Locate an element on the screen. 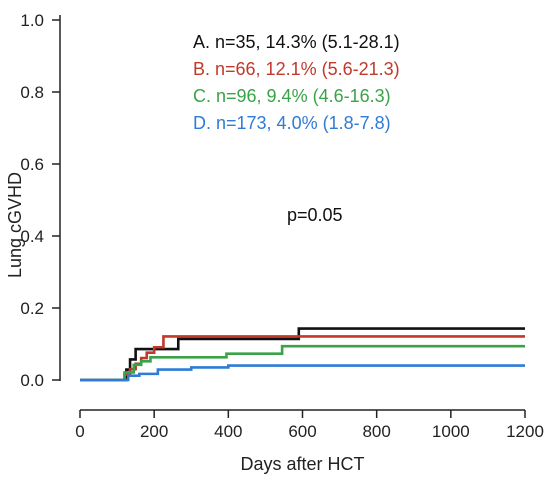 The width and height of the screenshot is (550, 480). y-tick-label: 0.0 is located at coordinates (32, 380).